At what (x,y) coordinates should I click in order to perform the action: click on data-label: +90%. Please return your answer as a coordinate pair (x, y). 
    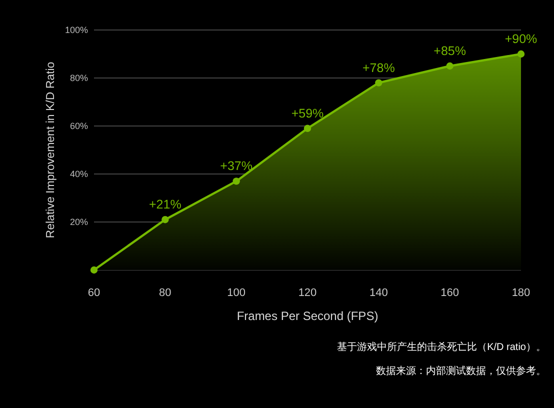
    Looking at the image, I should click on (521, 39).